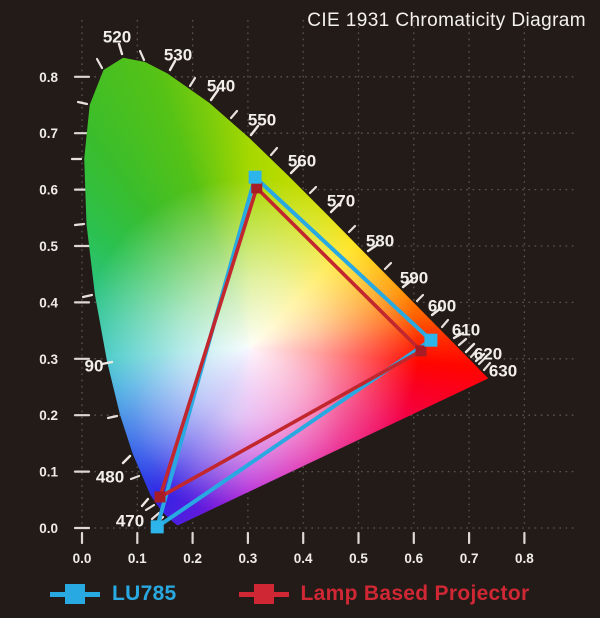 The image size is (600, 618). I want to click on svg-text: 590, so click(414, 278).